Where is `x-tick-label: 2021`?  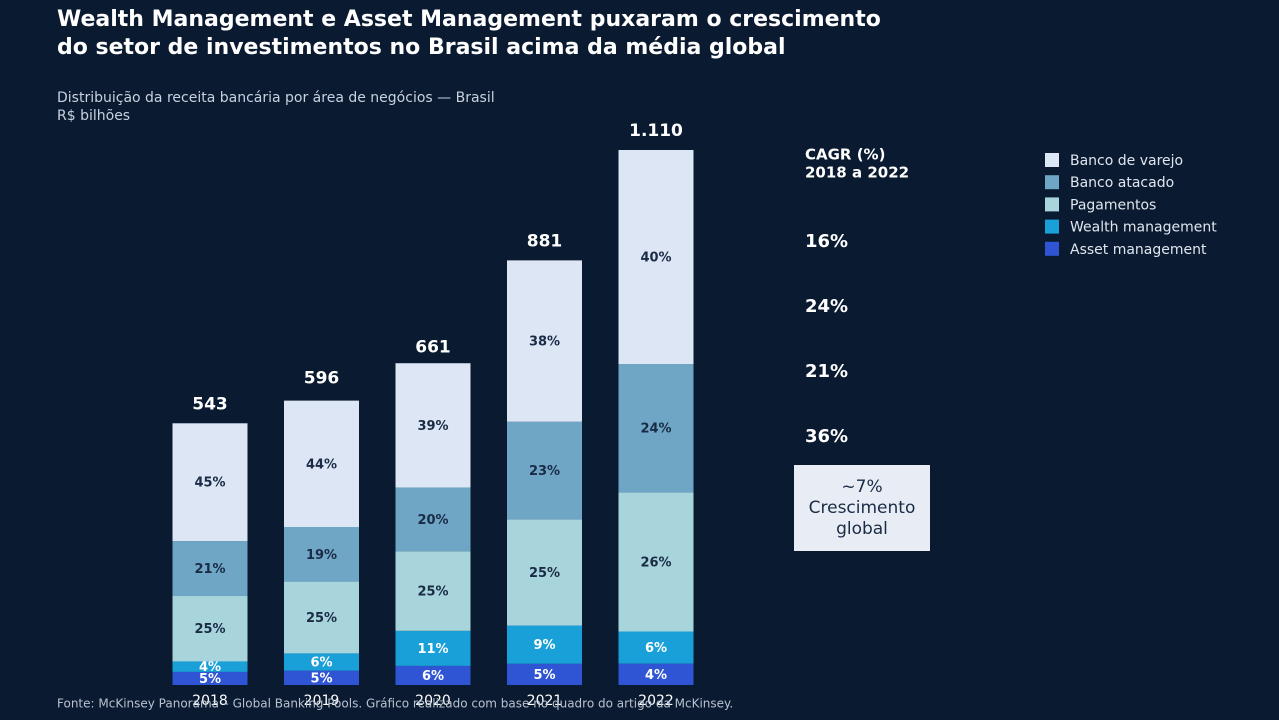
x-tick-label: 2021 is located at coordinates (545, 701).